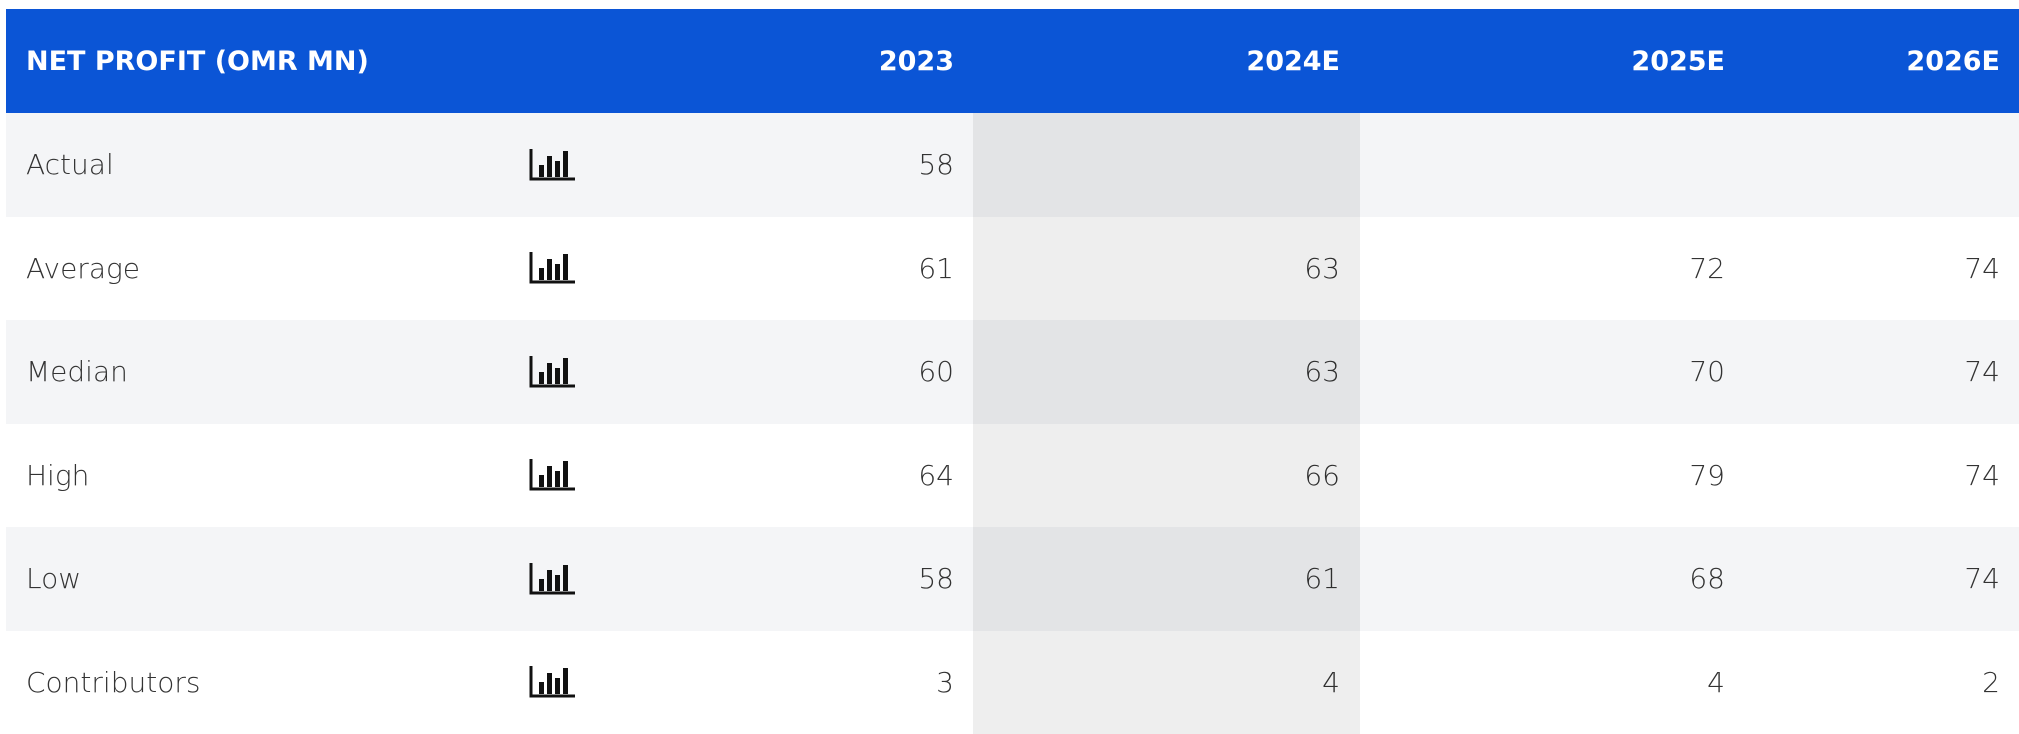  I want to click on cell-value: 70, so click(1707, 372).